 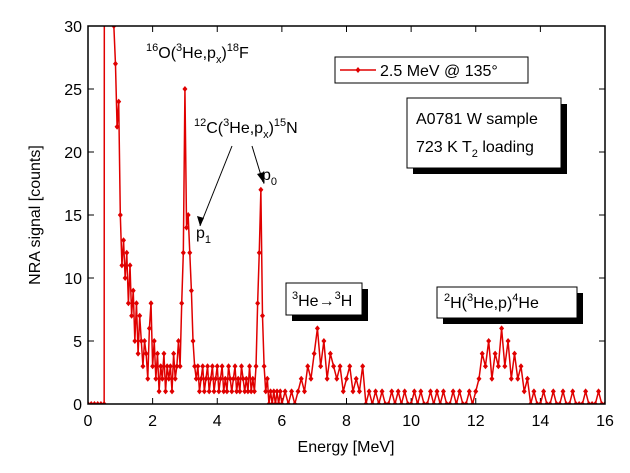 I want to click on annotation-part: O(, so click(x=167, y=53).